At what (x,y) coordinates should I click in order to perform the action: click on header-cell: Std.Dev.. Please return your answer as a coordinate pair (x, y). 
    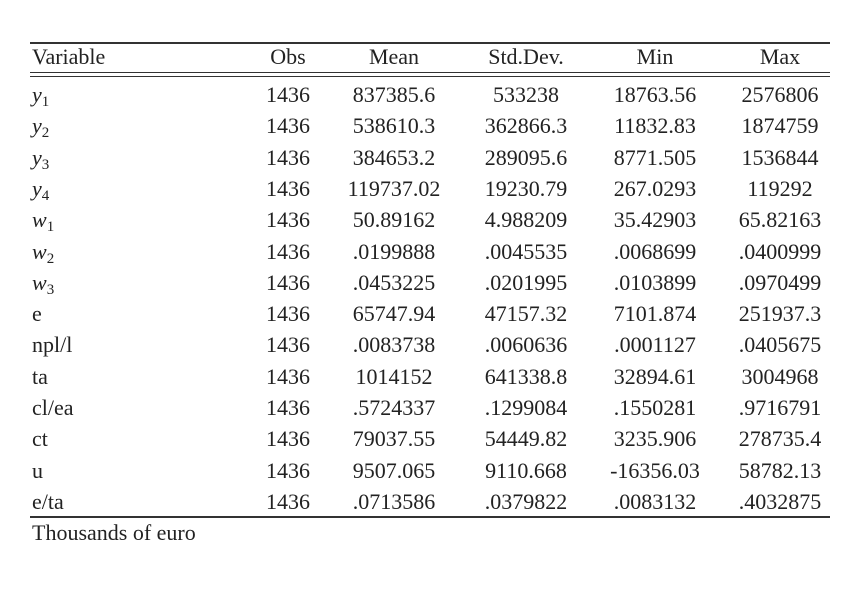
    Looking at the image, I should click on (526, 56).